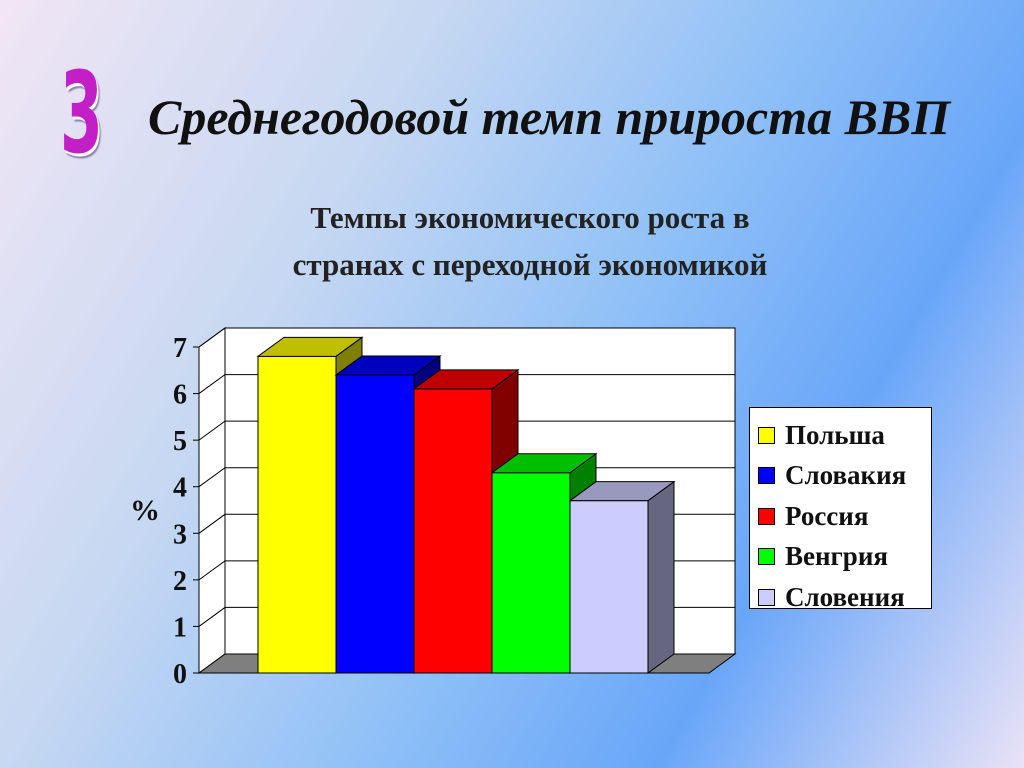 This screenshot has height=768, width=1024. I want to click on legend-label: Словакия, so click(846, 475).